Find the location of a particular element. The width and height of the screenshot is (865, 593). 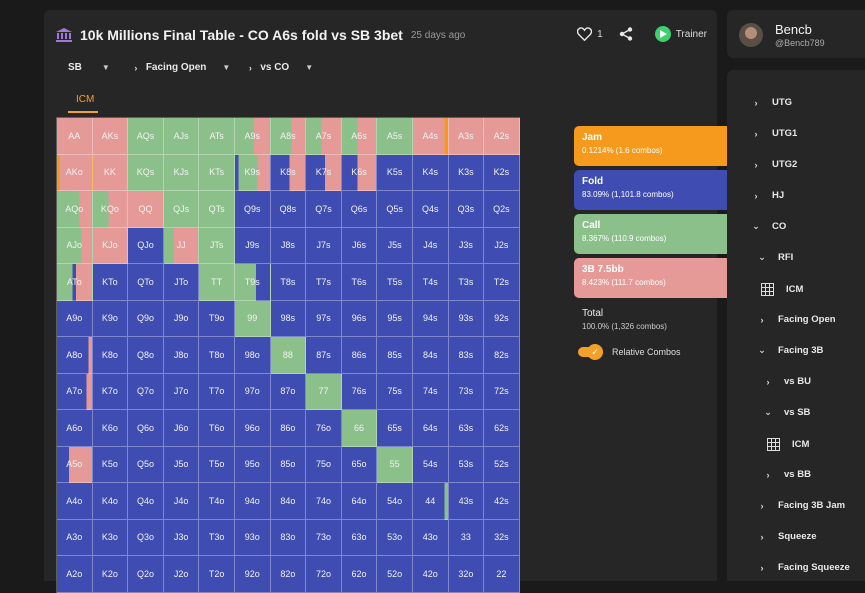

hand-cell: 52s is located at coordinates (502, 464).